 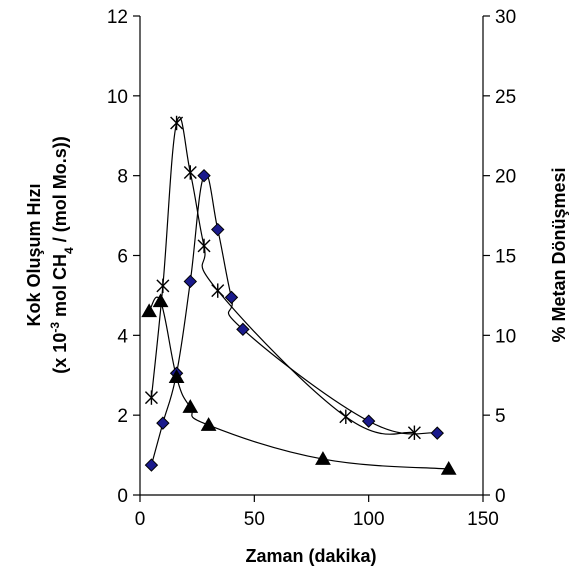 I want to click on right-tick-label: 5, so click(x=500, y=416).